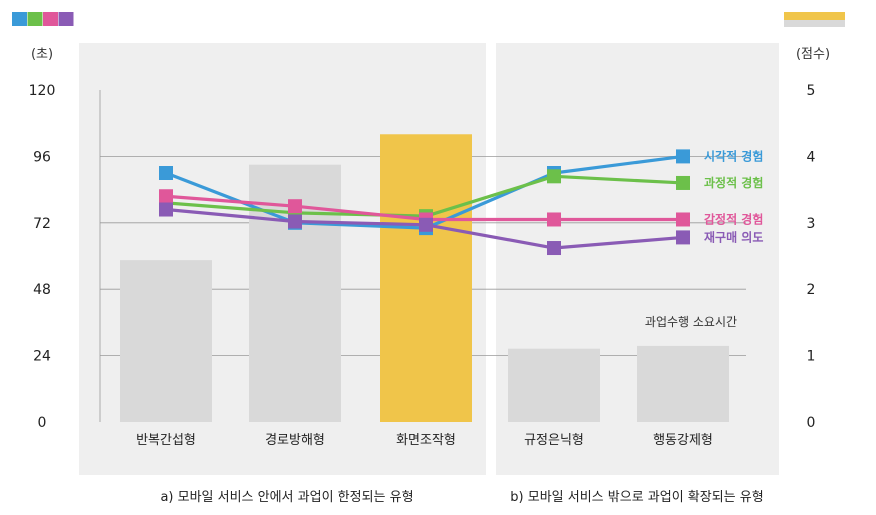  I want to click on category-label: 경로방해형, so click(295, 440).